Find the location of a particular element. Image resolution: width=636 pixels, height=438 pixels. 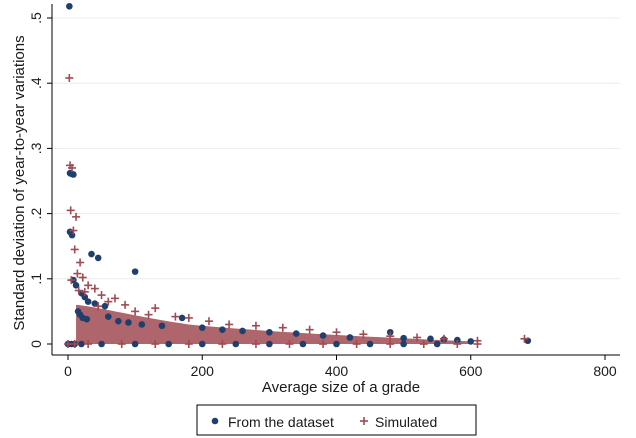

x-tick-label-1: 200 is located at coordinates (203, 371).